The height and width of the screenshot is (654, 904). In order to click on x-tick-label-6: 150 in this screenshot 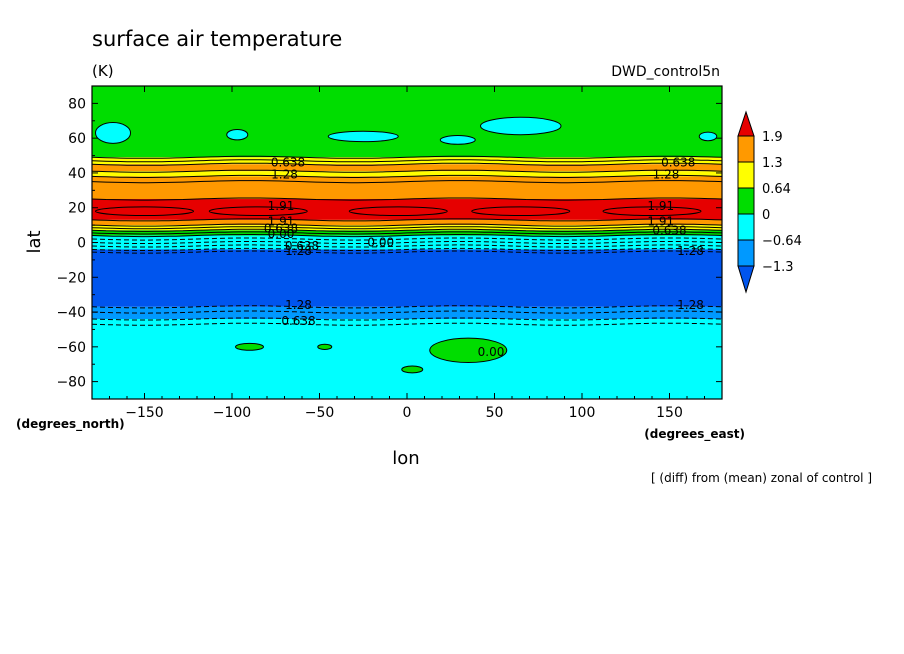, I will do `click(669, 413)`.